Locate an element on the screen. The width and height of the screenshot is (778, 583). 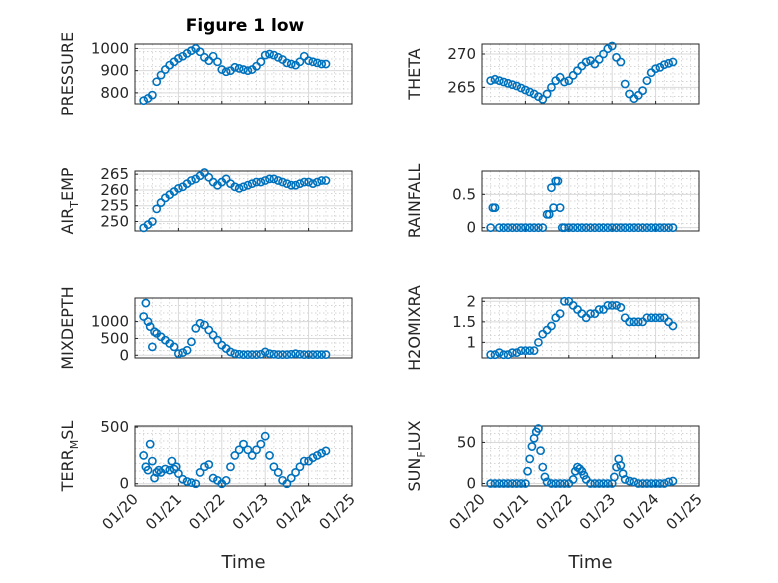
x-tick-label: 01/24 is located at coordinates (293, 511).